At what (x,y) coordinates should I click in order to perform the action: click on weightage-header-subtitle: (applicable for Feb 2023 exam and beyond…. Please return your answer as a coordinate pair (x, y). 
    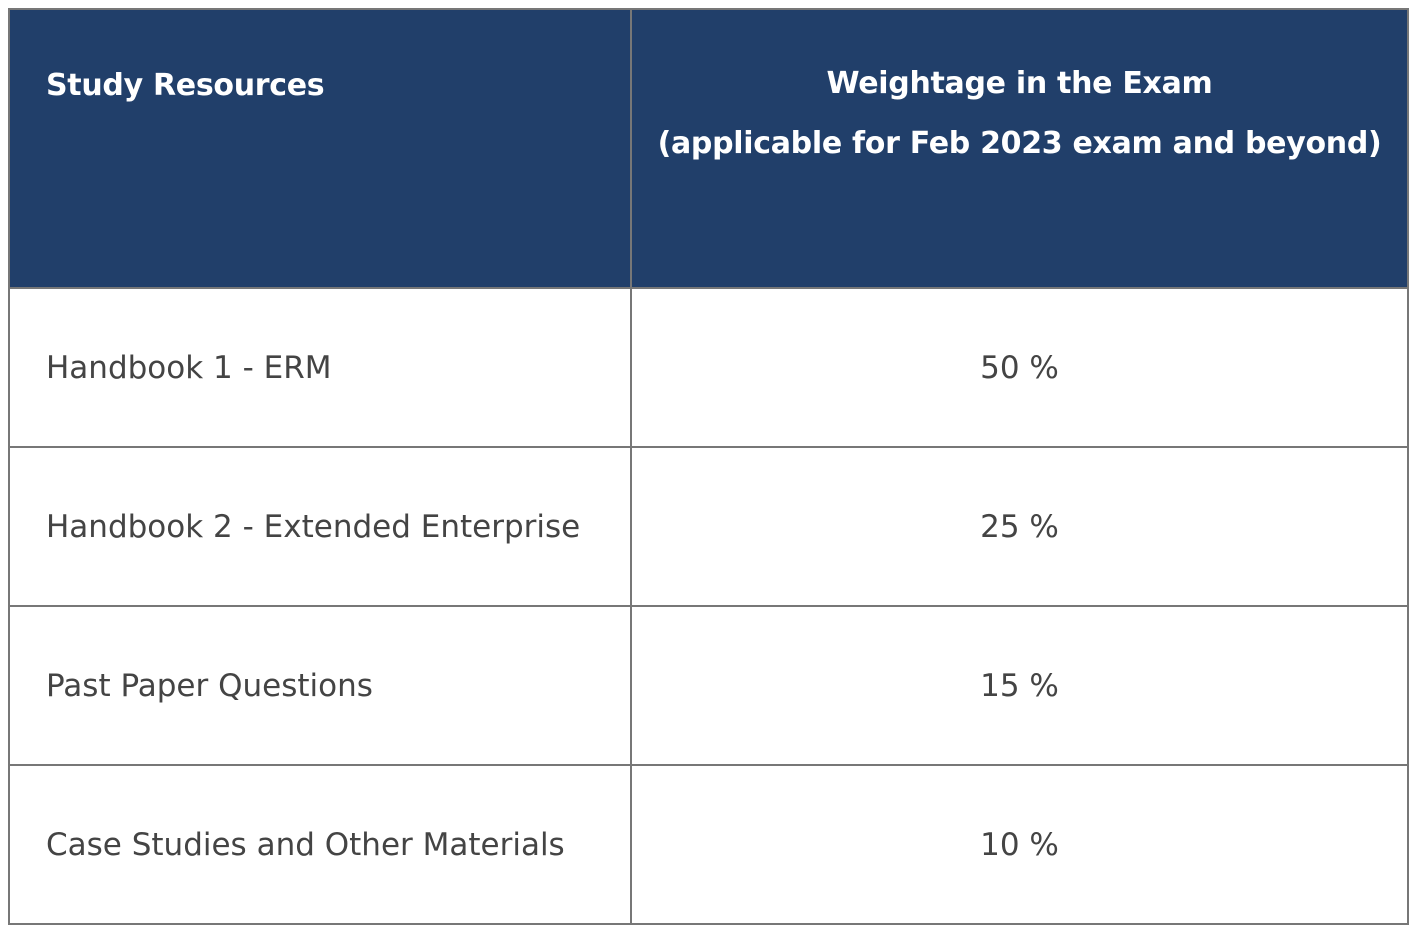
    Looking at the image, I should click on (1019, 143).